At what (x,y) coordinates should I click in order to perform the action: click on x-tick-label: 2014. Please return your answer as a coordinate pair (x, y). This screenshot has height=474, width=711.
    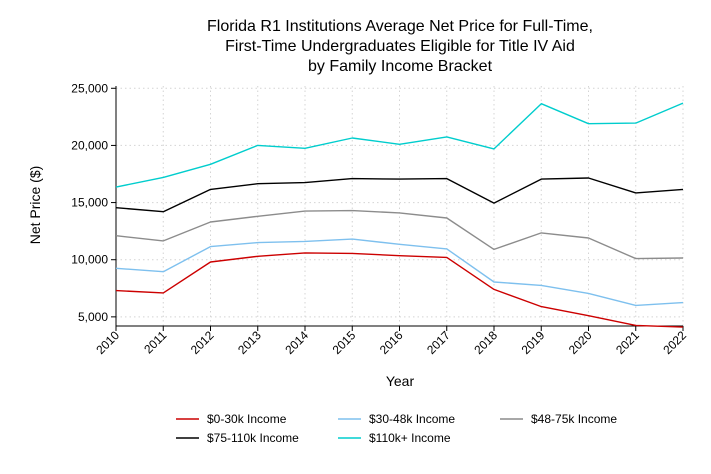
    Looking at the image, I should click on (296, 342).